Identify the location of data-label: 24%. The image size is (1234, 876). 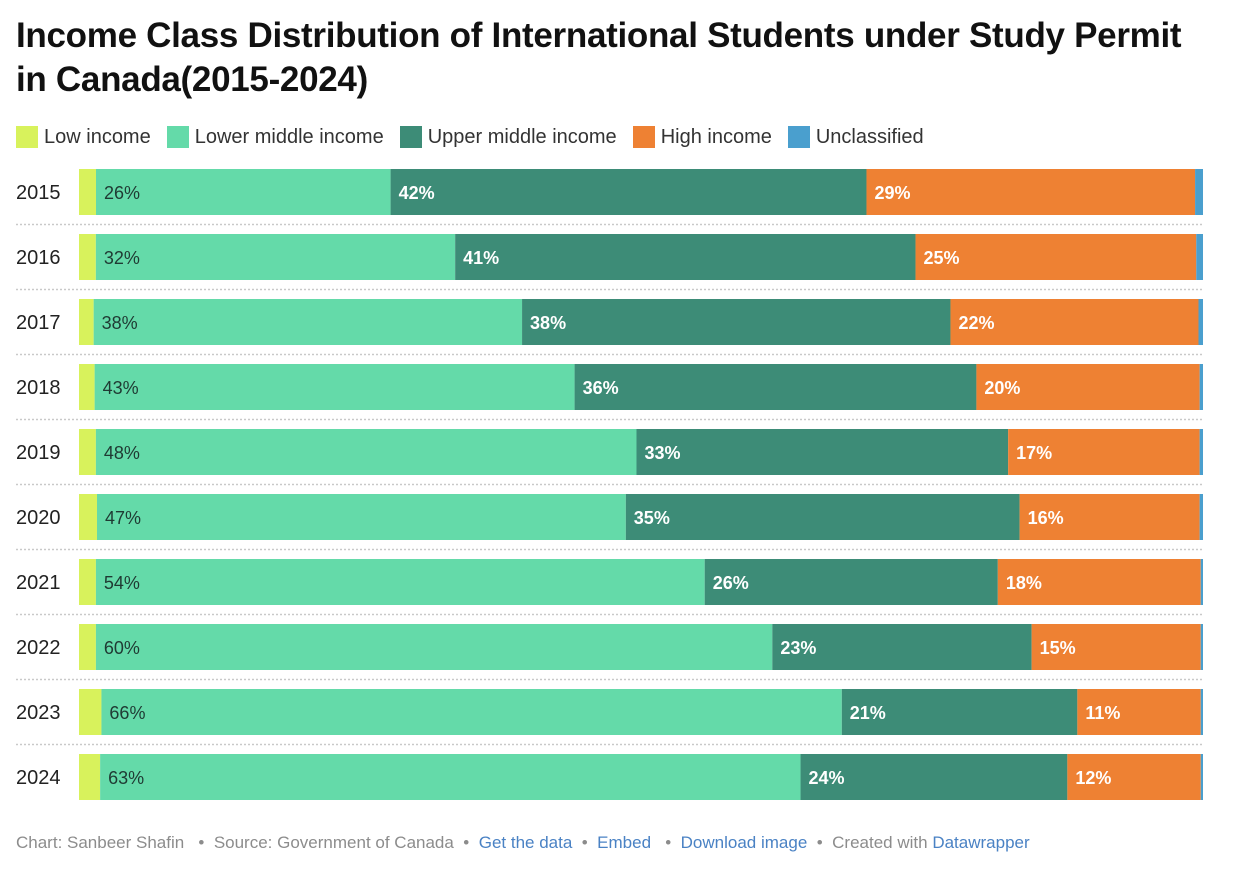
(827, 778).